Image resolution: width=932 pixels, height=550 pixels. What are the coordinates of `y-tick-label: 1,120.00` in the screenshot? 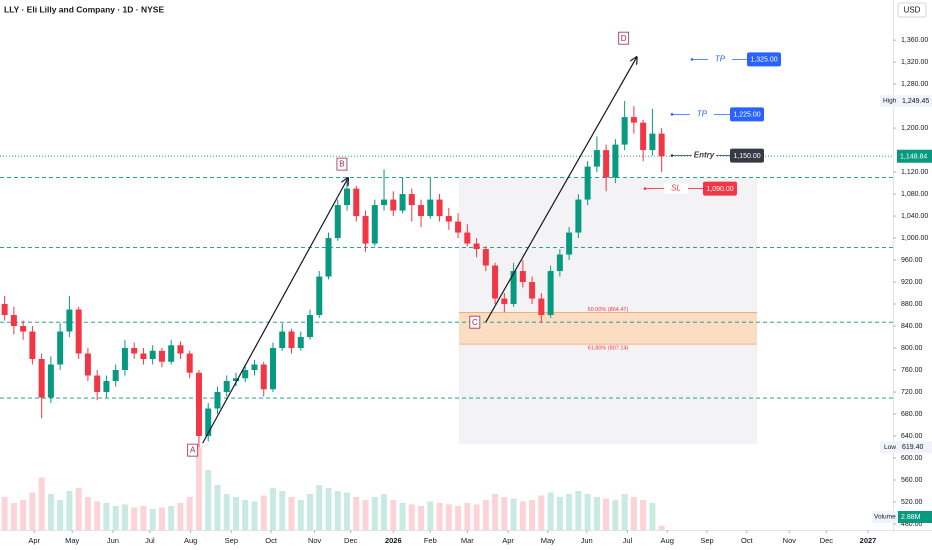 It's located at (914, 172).